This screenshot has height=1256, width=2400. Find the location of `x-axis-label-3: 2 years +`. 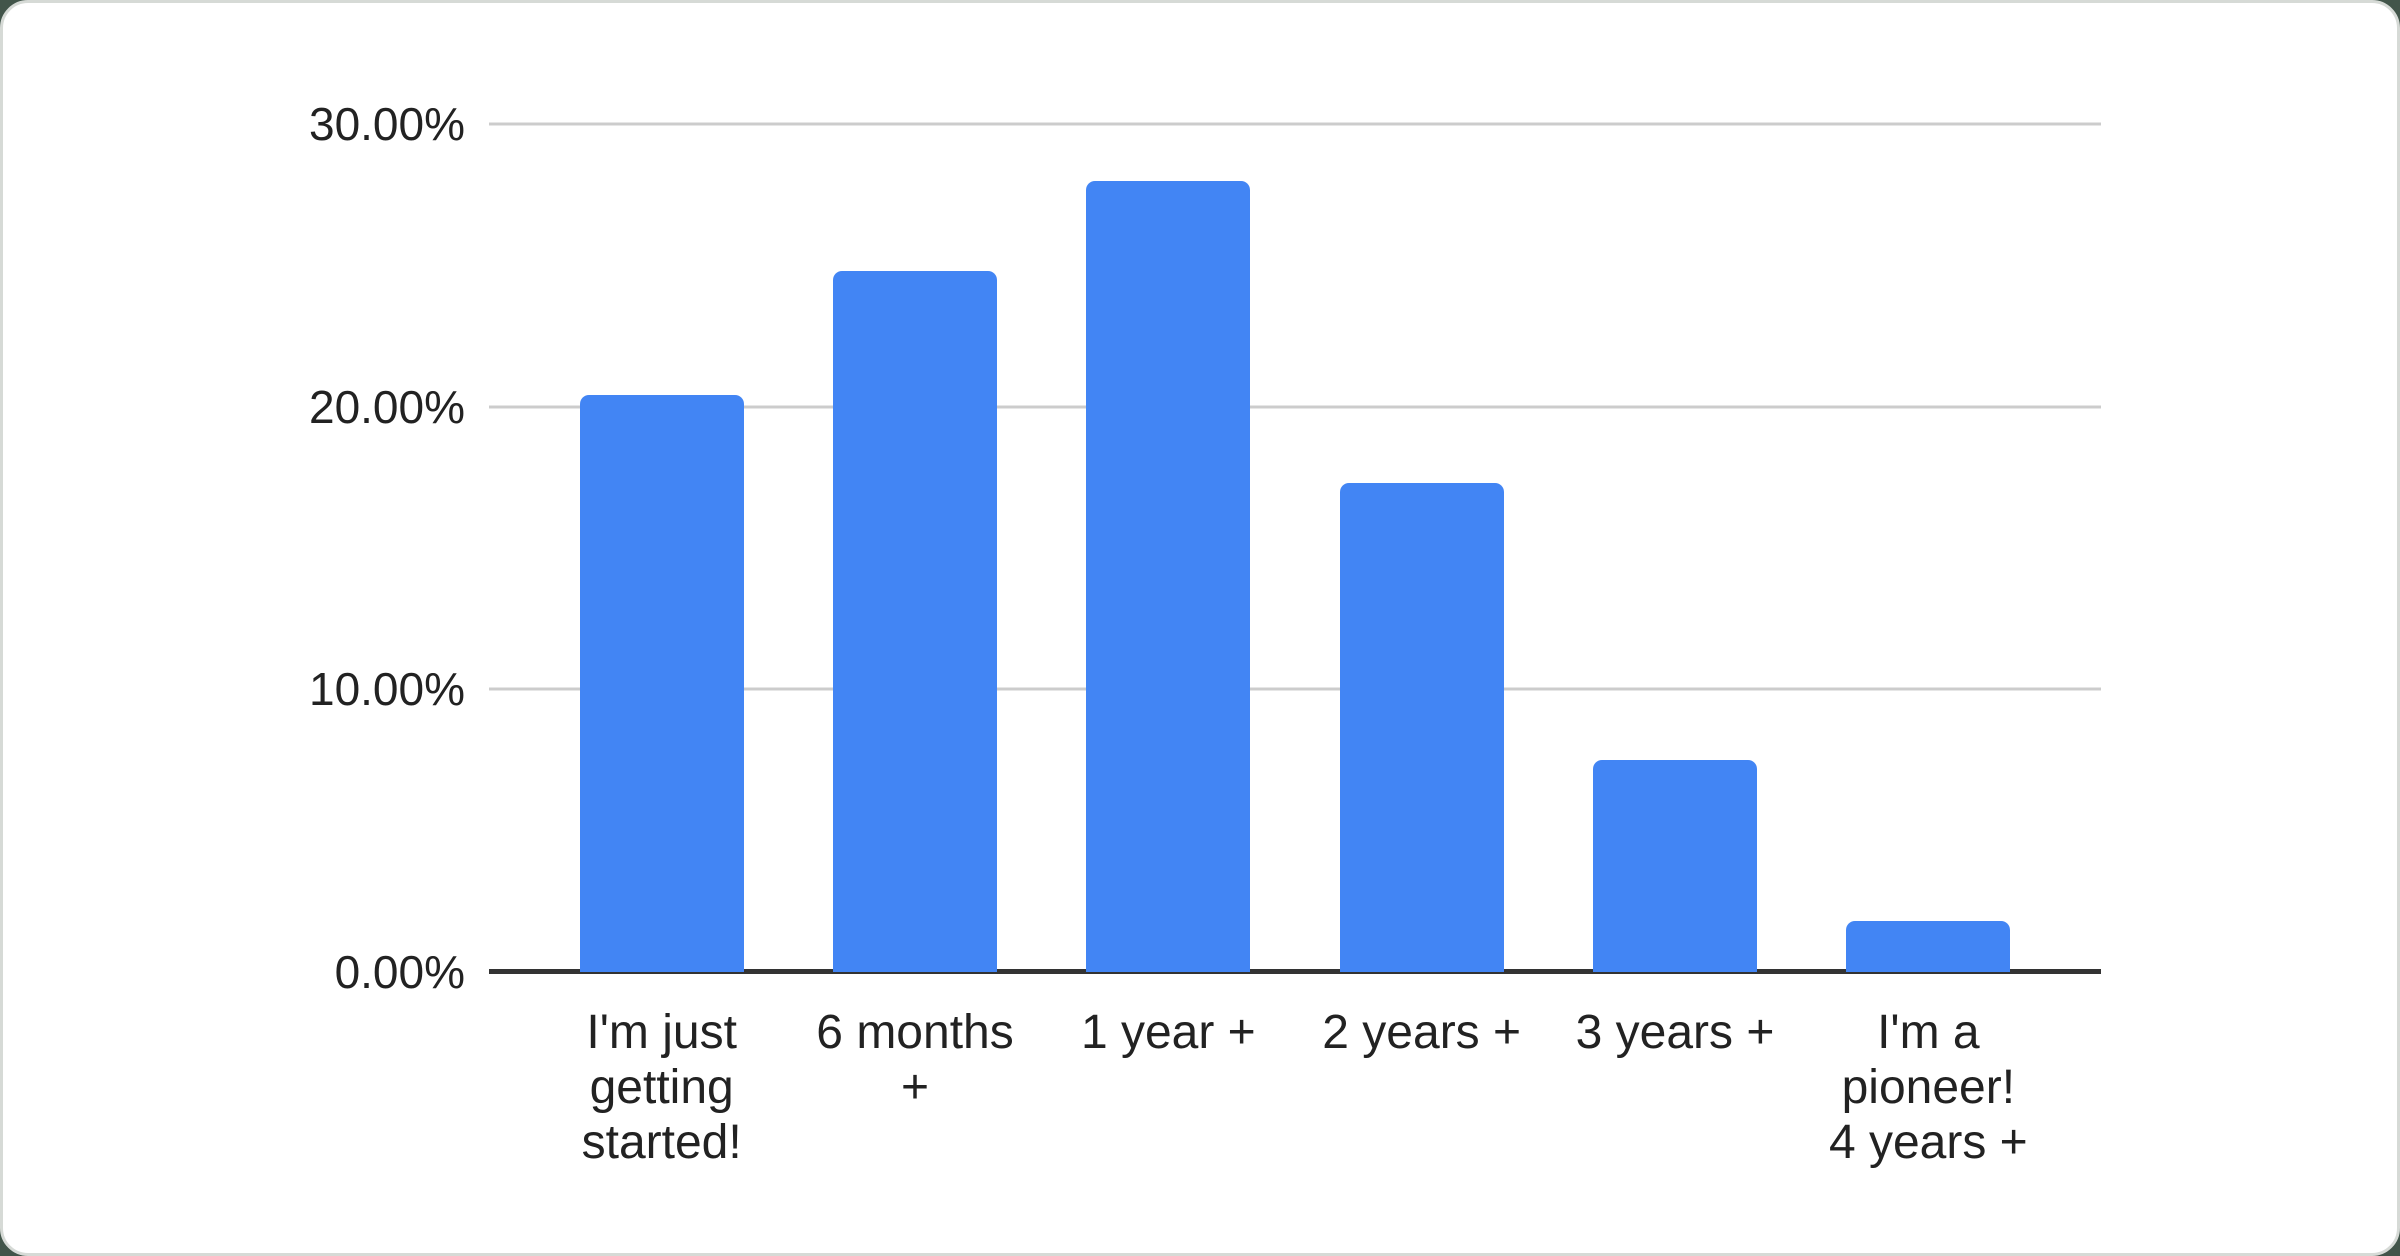

x-axis-label-3: 2 years + is located at coordinates (1422, 1032).